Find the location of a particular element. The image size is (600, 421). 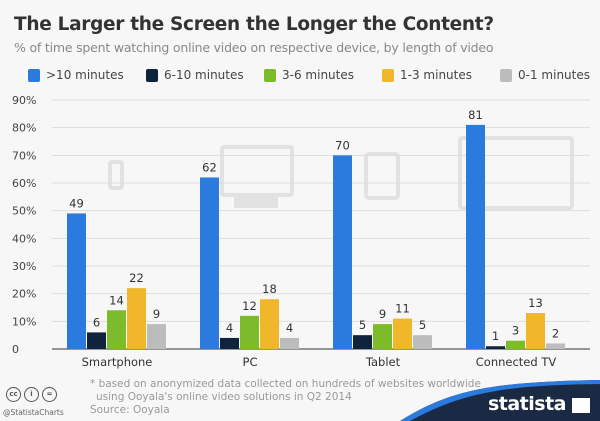

y-tick-label: 90% is located at coordinates (24, 100).